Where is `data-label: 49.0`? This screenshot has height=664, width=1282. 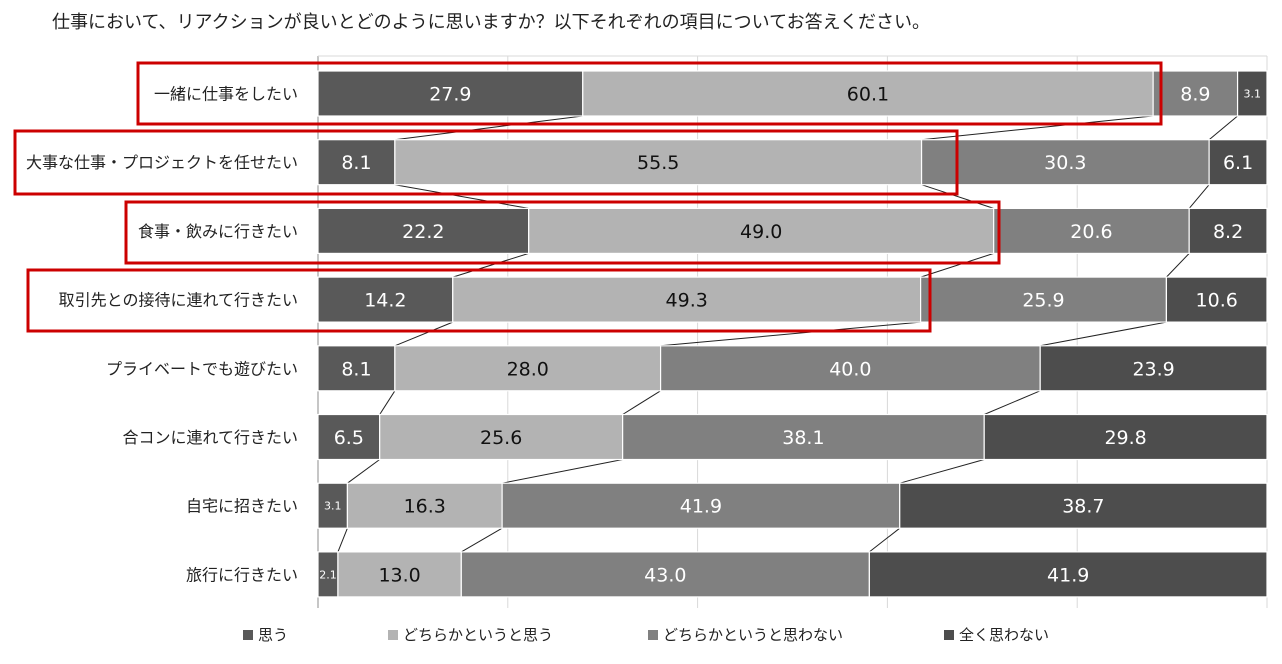
data-label: 49.0 is located at coordinates (761, 232).